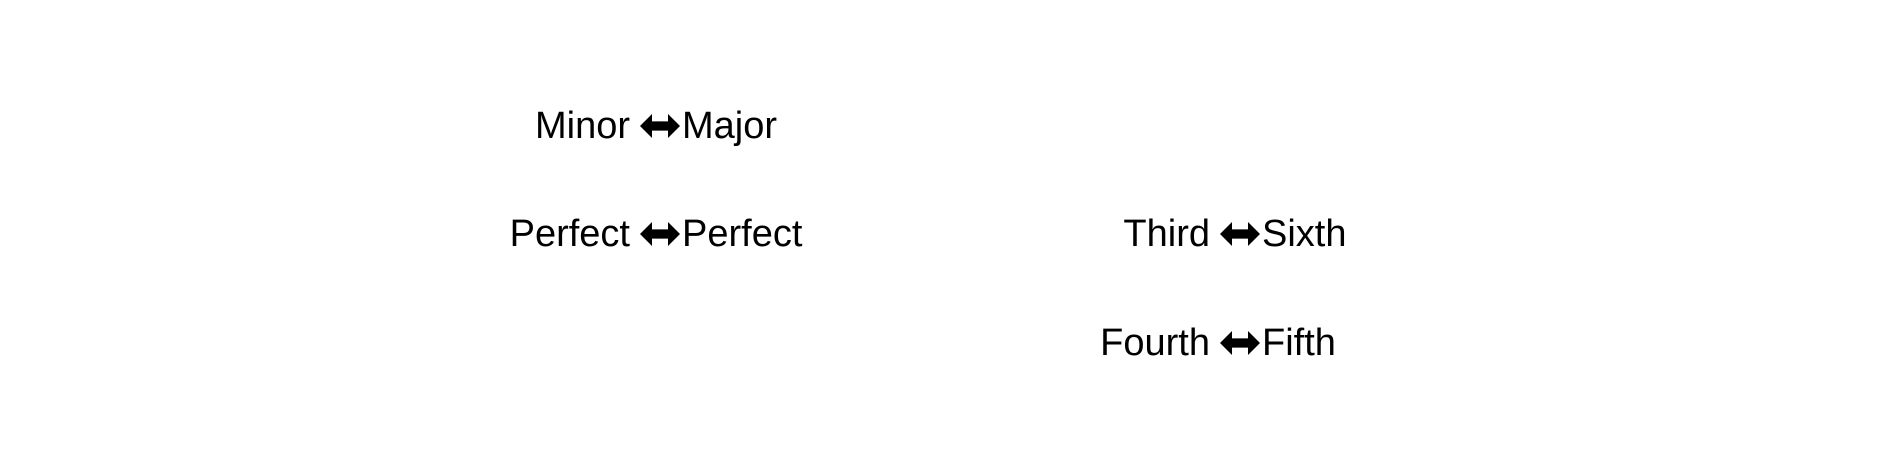 The image size is (1891, 463). I want to click on quality-pair-perfect-perfect: Perfect Perfect, so click(660, 234).